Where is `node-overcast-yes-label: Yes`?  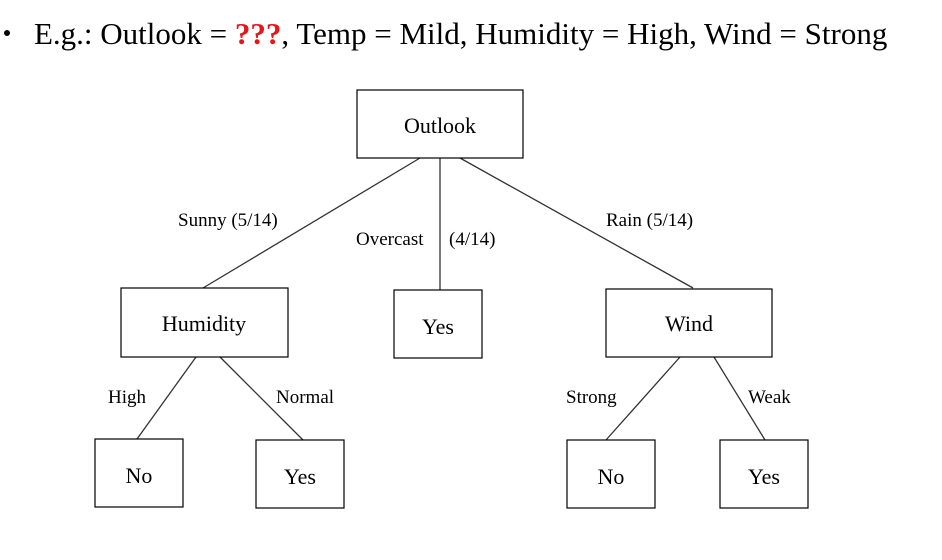 node-overcast-yes-label: Yes is located at coordinates (438, 326).